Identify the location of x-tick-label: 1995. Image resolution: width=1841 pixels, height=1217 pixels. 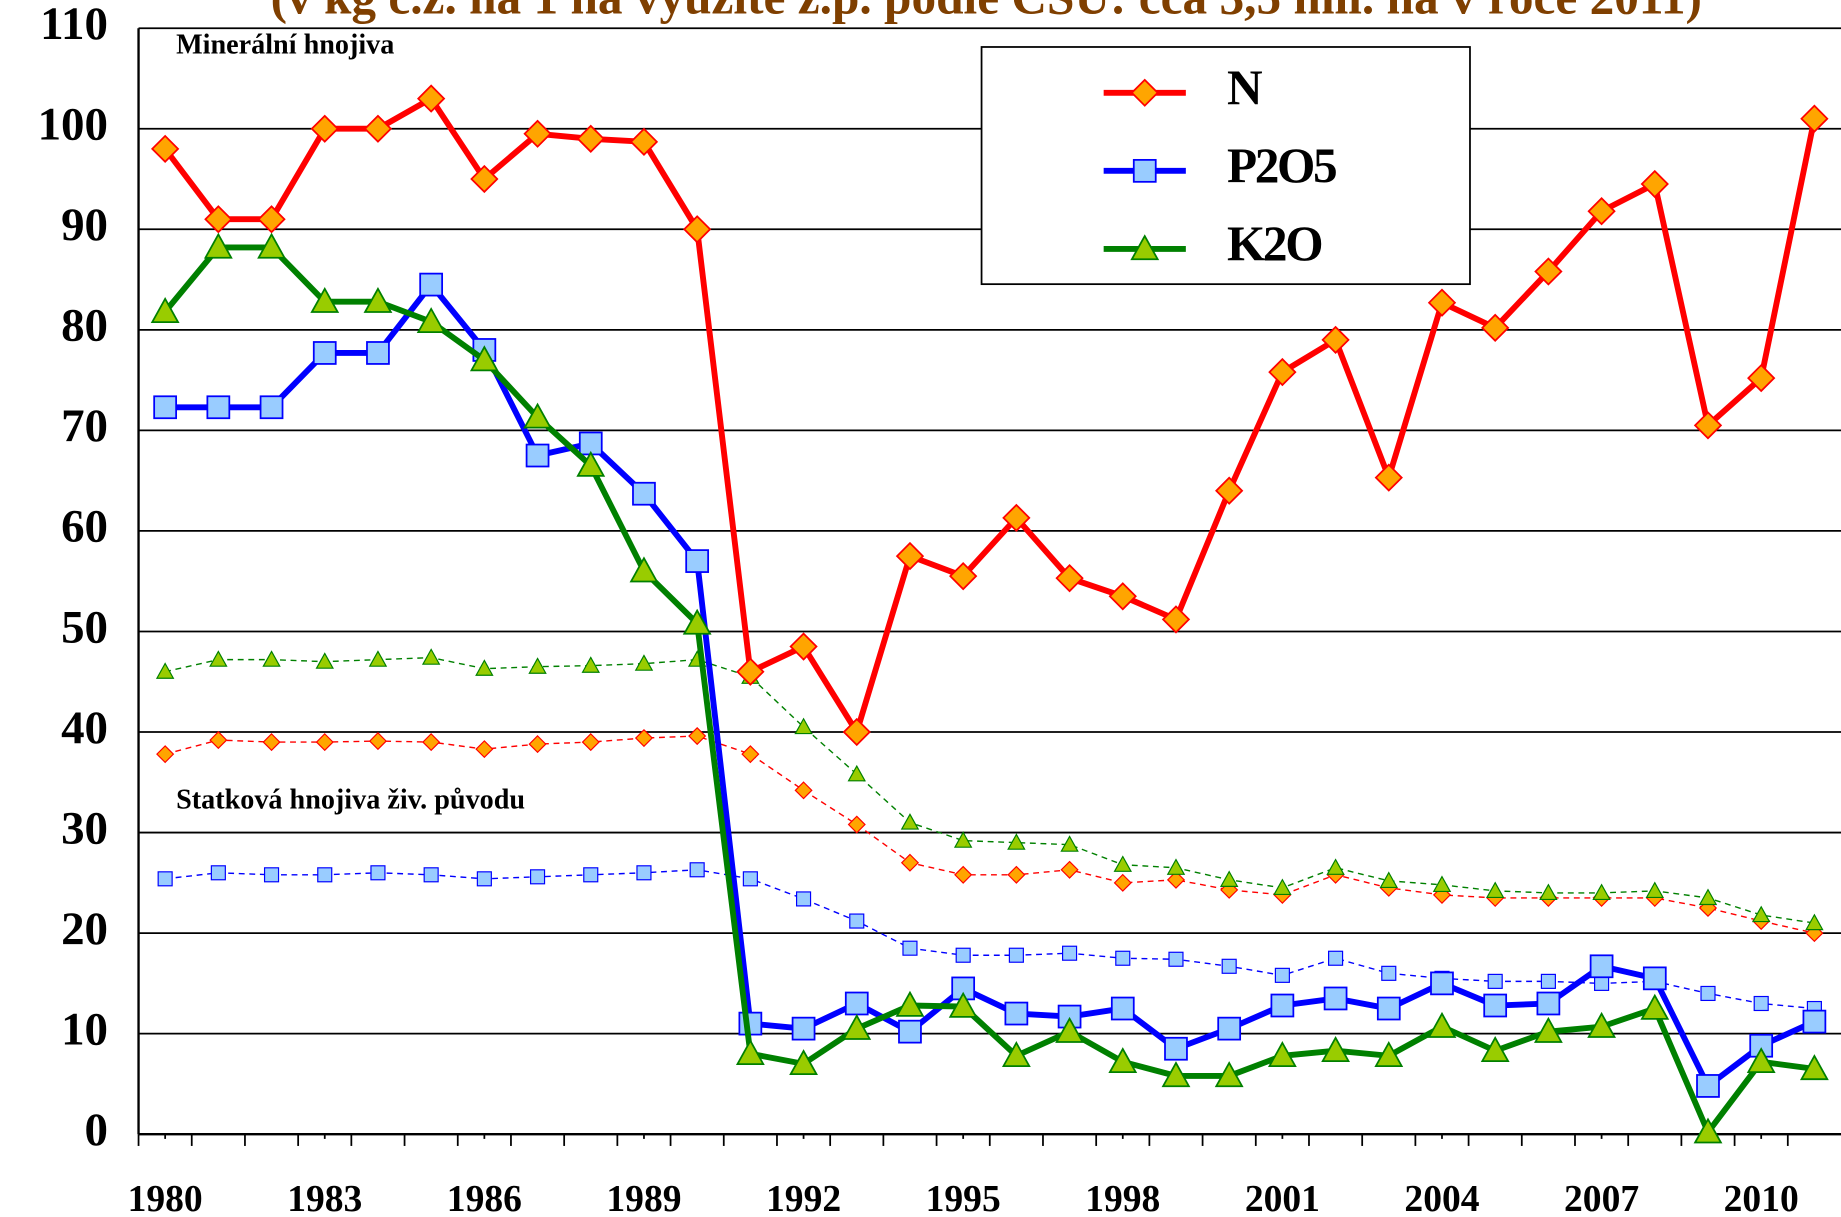
(963, 1198).